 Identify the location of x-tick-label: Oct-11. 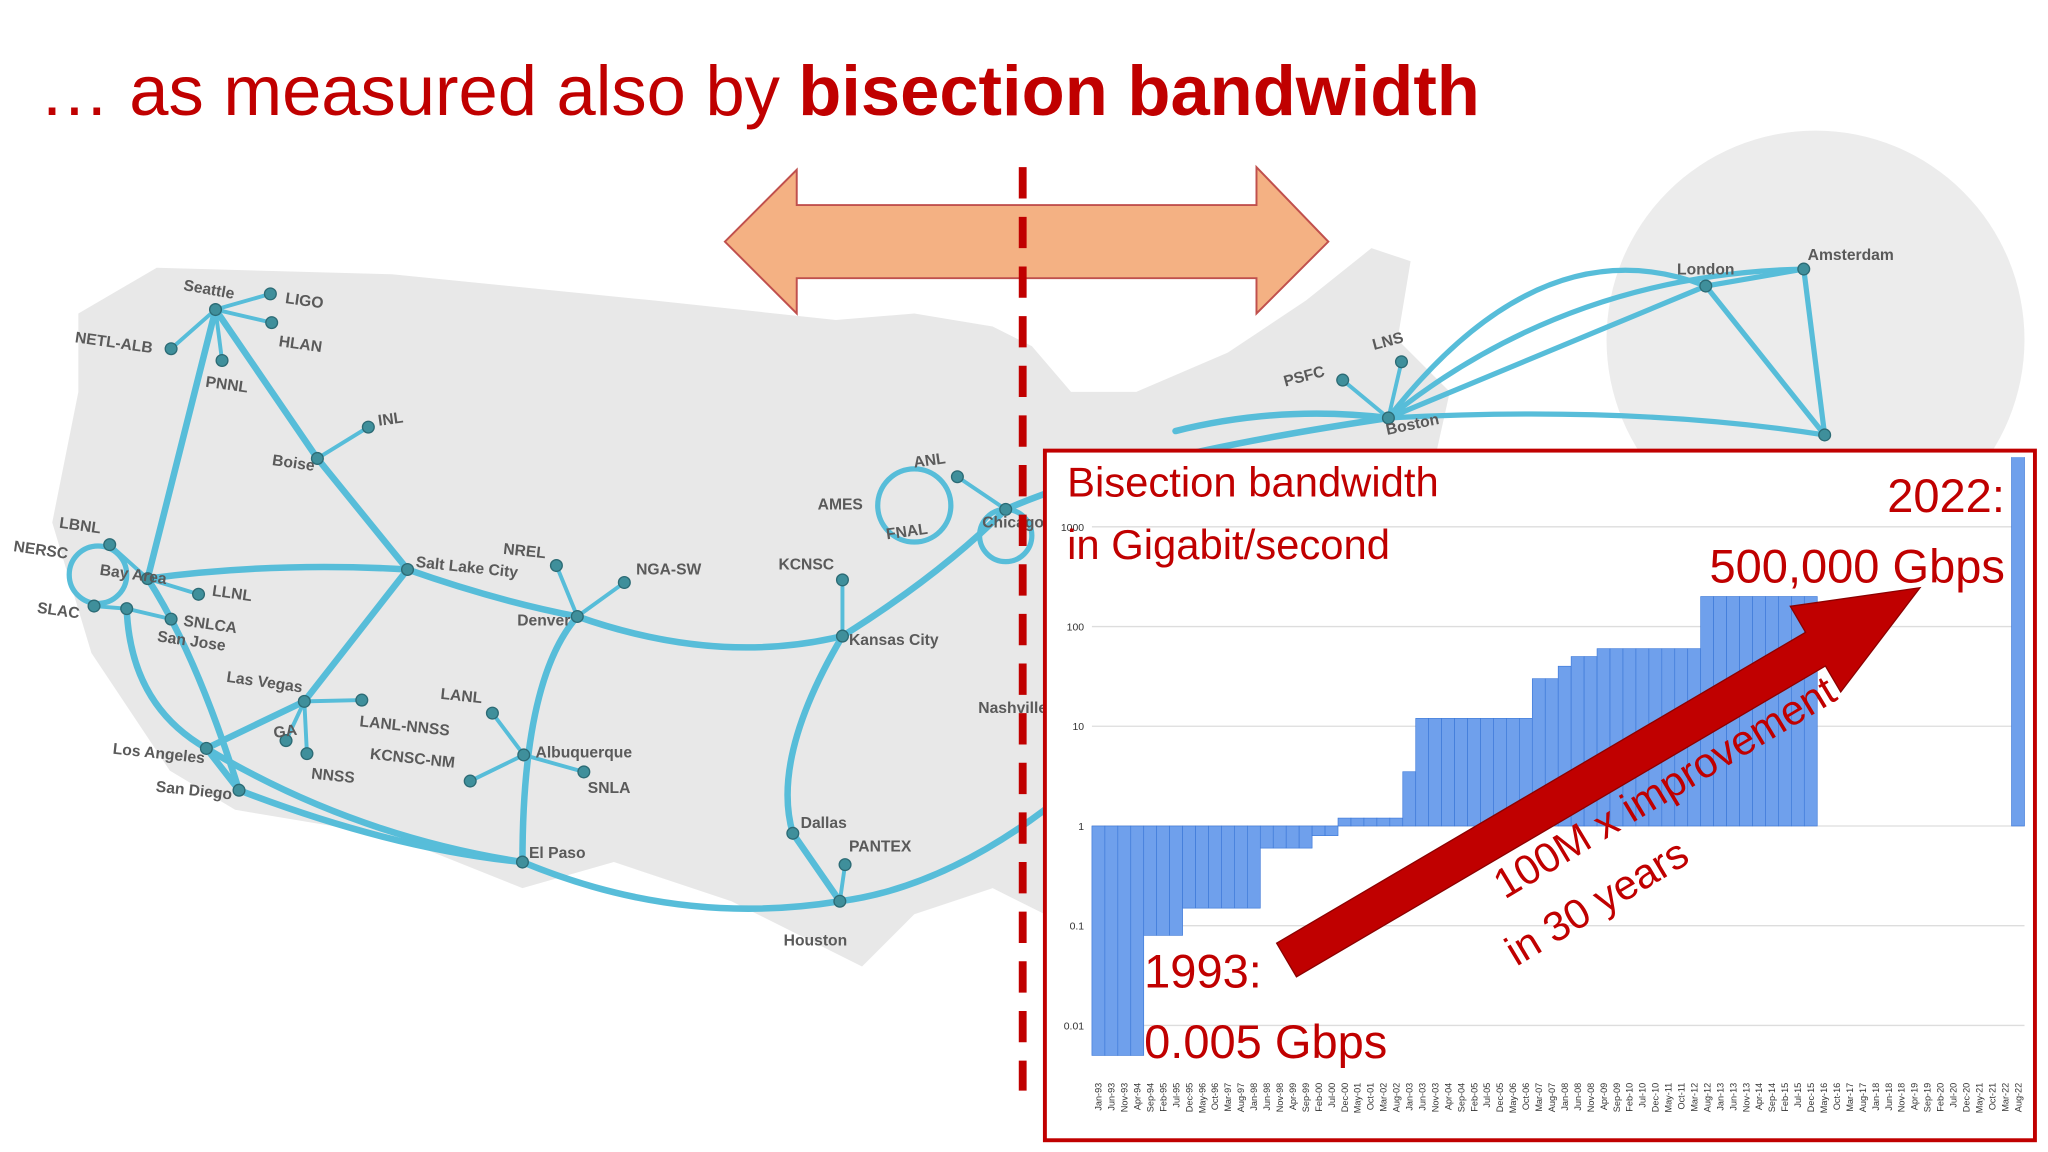
(1682, 1096).